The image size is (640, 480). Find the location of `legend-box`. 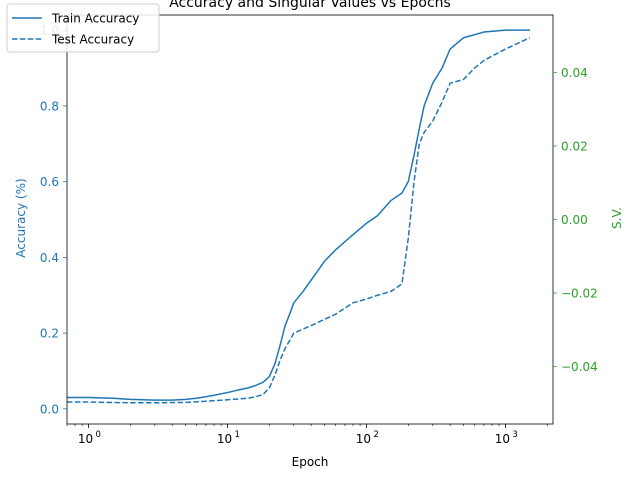

legend-box is located at coordinates (83, 28).